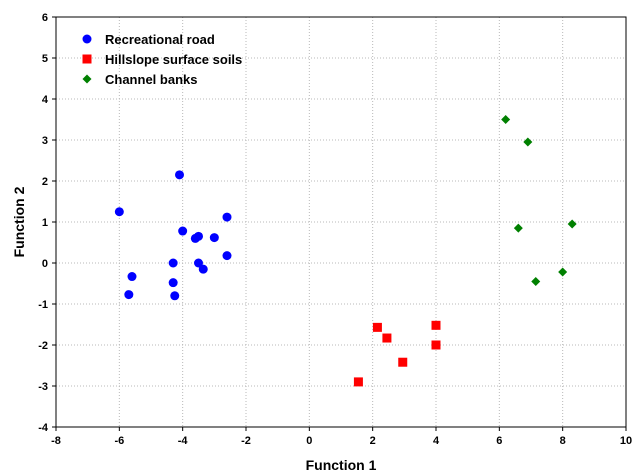 The width and height of the screenshot is (634, 472). What do you see at coordinates (119, 441) in the screenshot?
I see `x-tick-label: -6` at bounding box center [119, 441].